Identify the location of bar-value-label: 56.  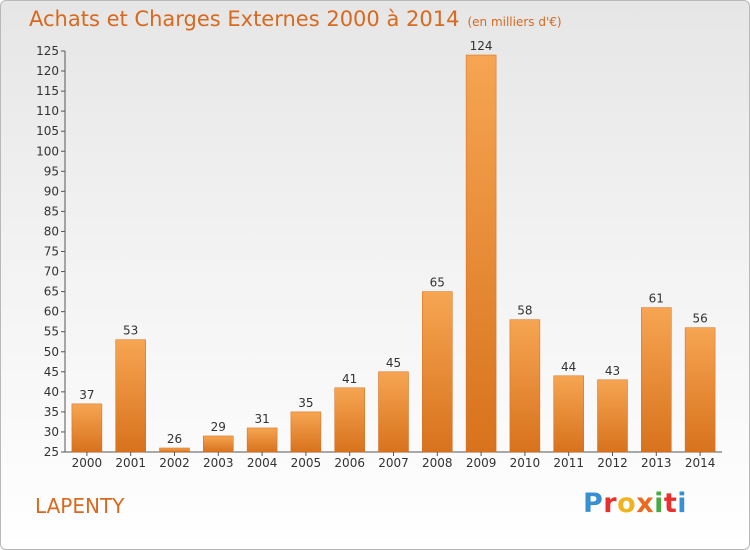
(699, 319).